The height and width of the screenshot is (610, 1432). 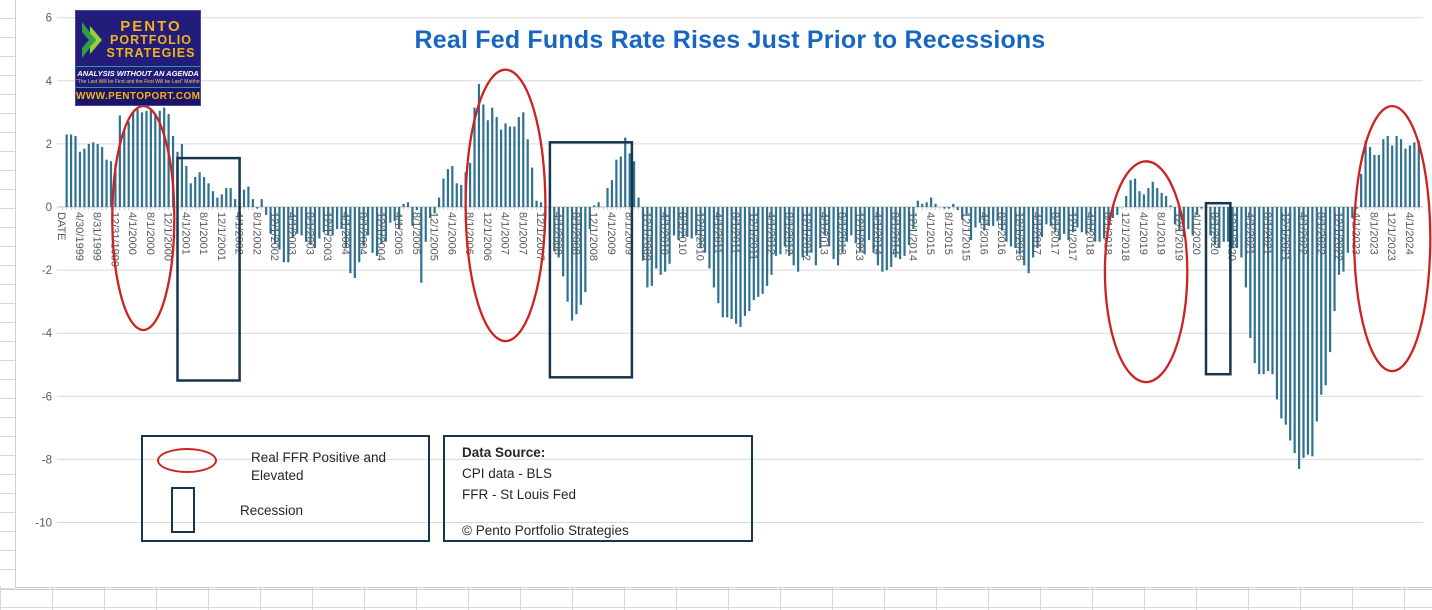 I want to click on x-tick-label: 4/1/2009, so click(x=611, y=233).